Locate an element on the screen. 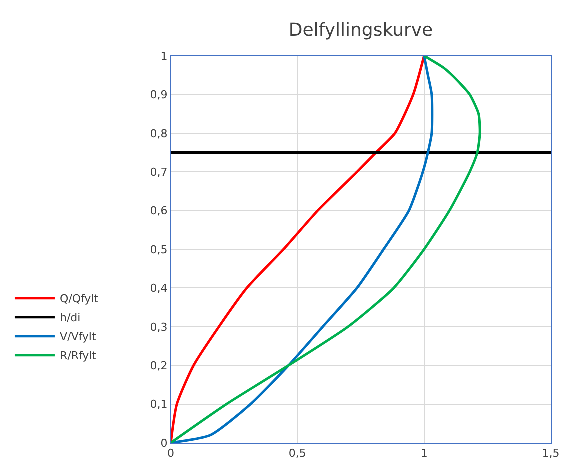 This screenshot has width=580, height=472. x-tick-label: 1,5 is located at coordinates (551, 453).